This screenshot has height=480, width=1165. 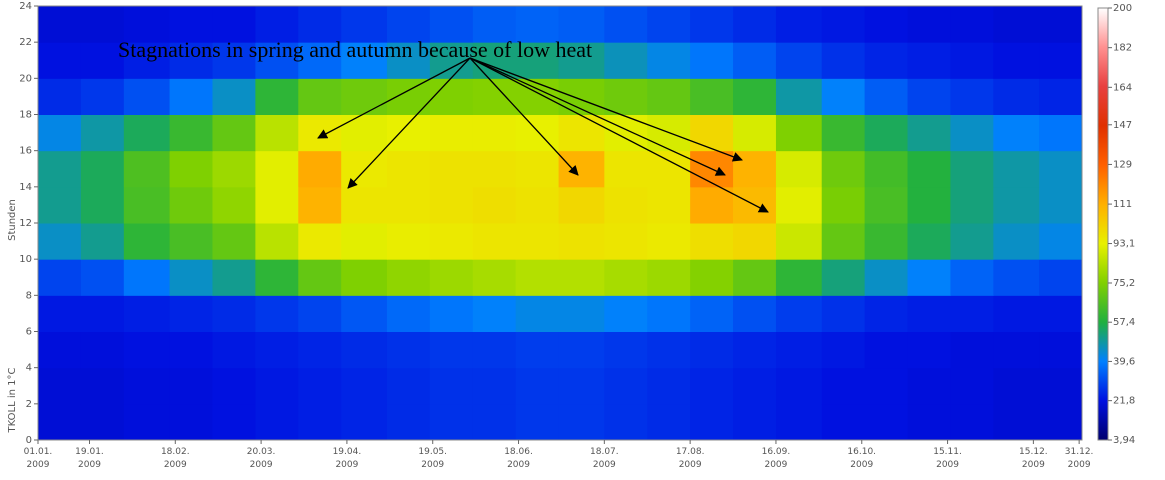 I want to click on x-tick-label: 31.12. 2009, so click(x=1079, y=458).